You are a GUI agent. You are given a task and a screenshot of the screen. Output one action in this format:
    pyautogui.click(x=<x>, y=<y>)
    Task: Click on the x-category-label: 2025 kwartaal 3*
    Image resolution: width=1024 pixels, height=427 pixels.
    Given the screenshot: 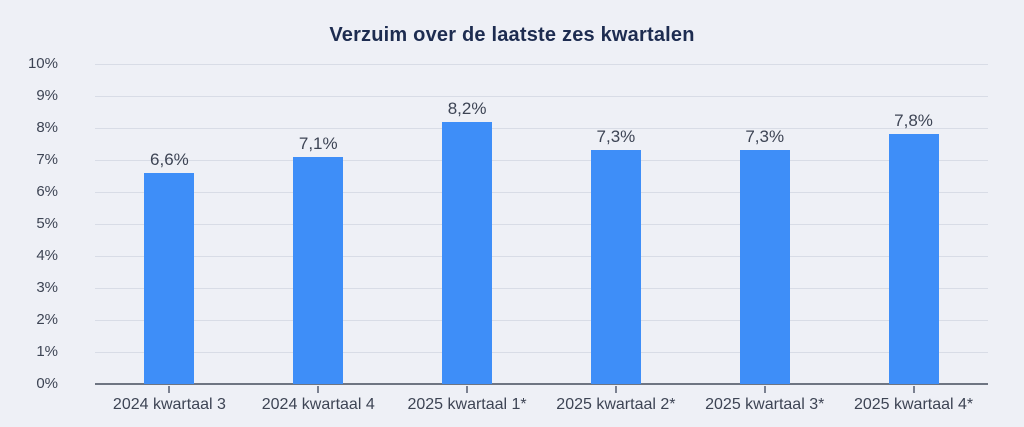 What is the action you would take?
    pyautogui.click(x=765, y=404)
    